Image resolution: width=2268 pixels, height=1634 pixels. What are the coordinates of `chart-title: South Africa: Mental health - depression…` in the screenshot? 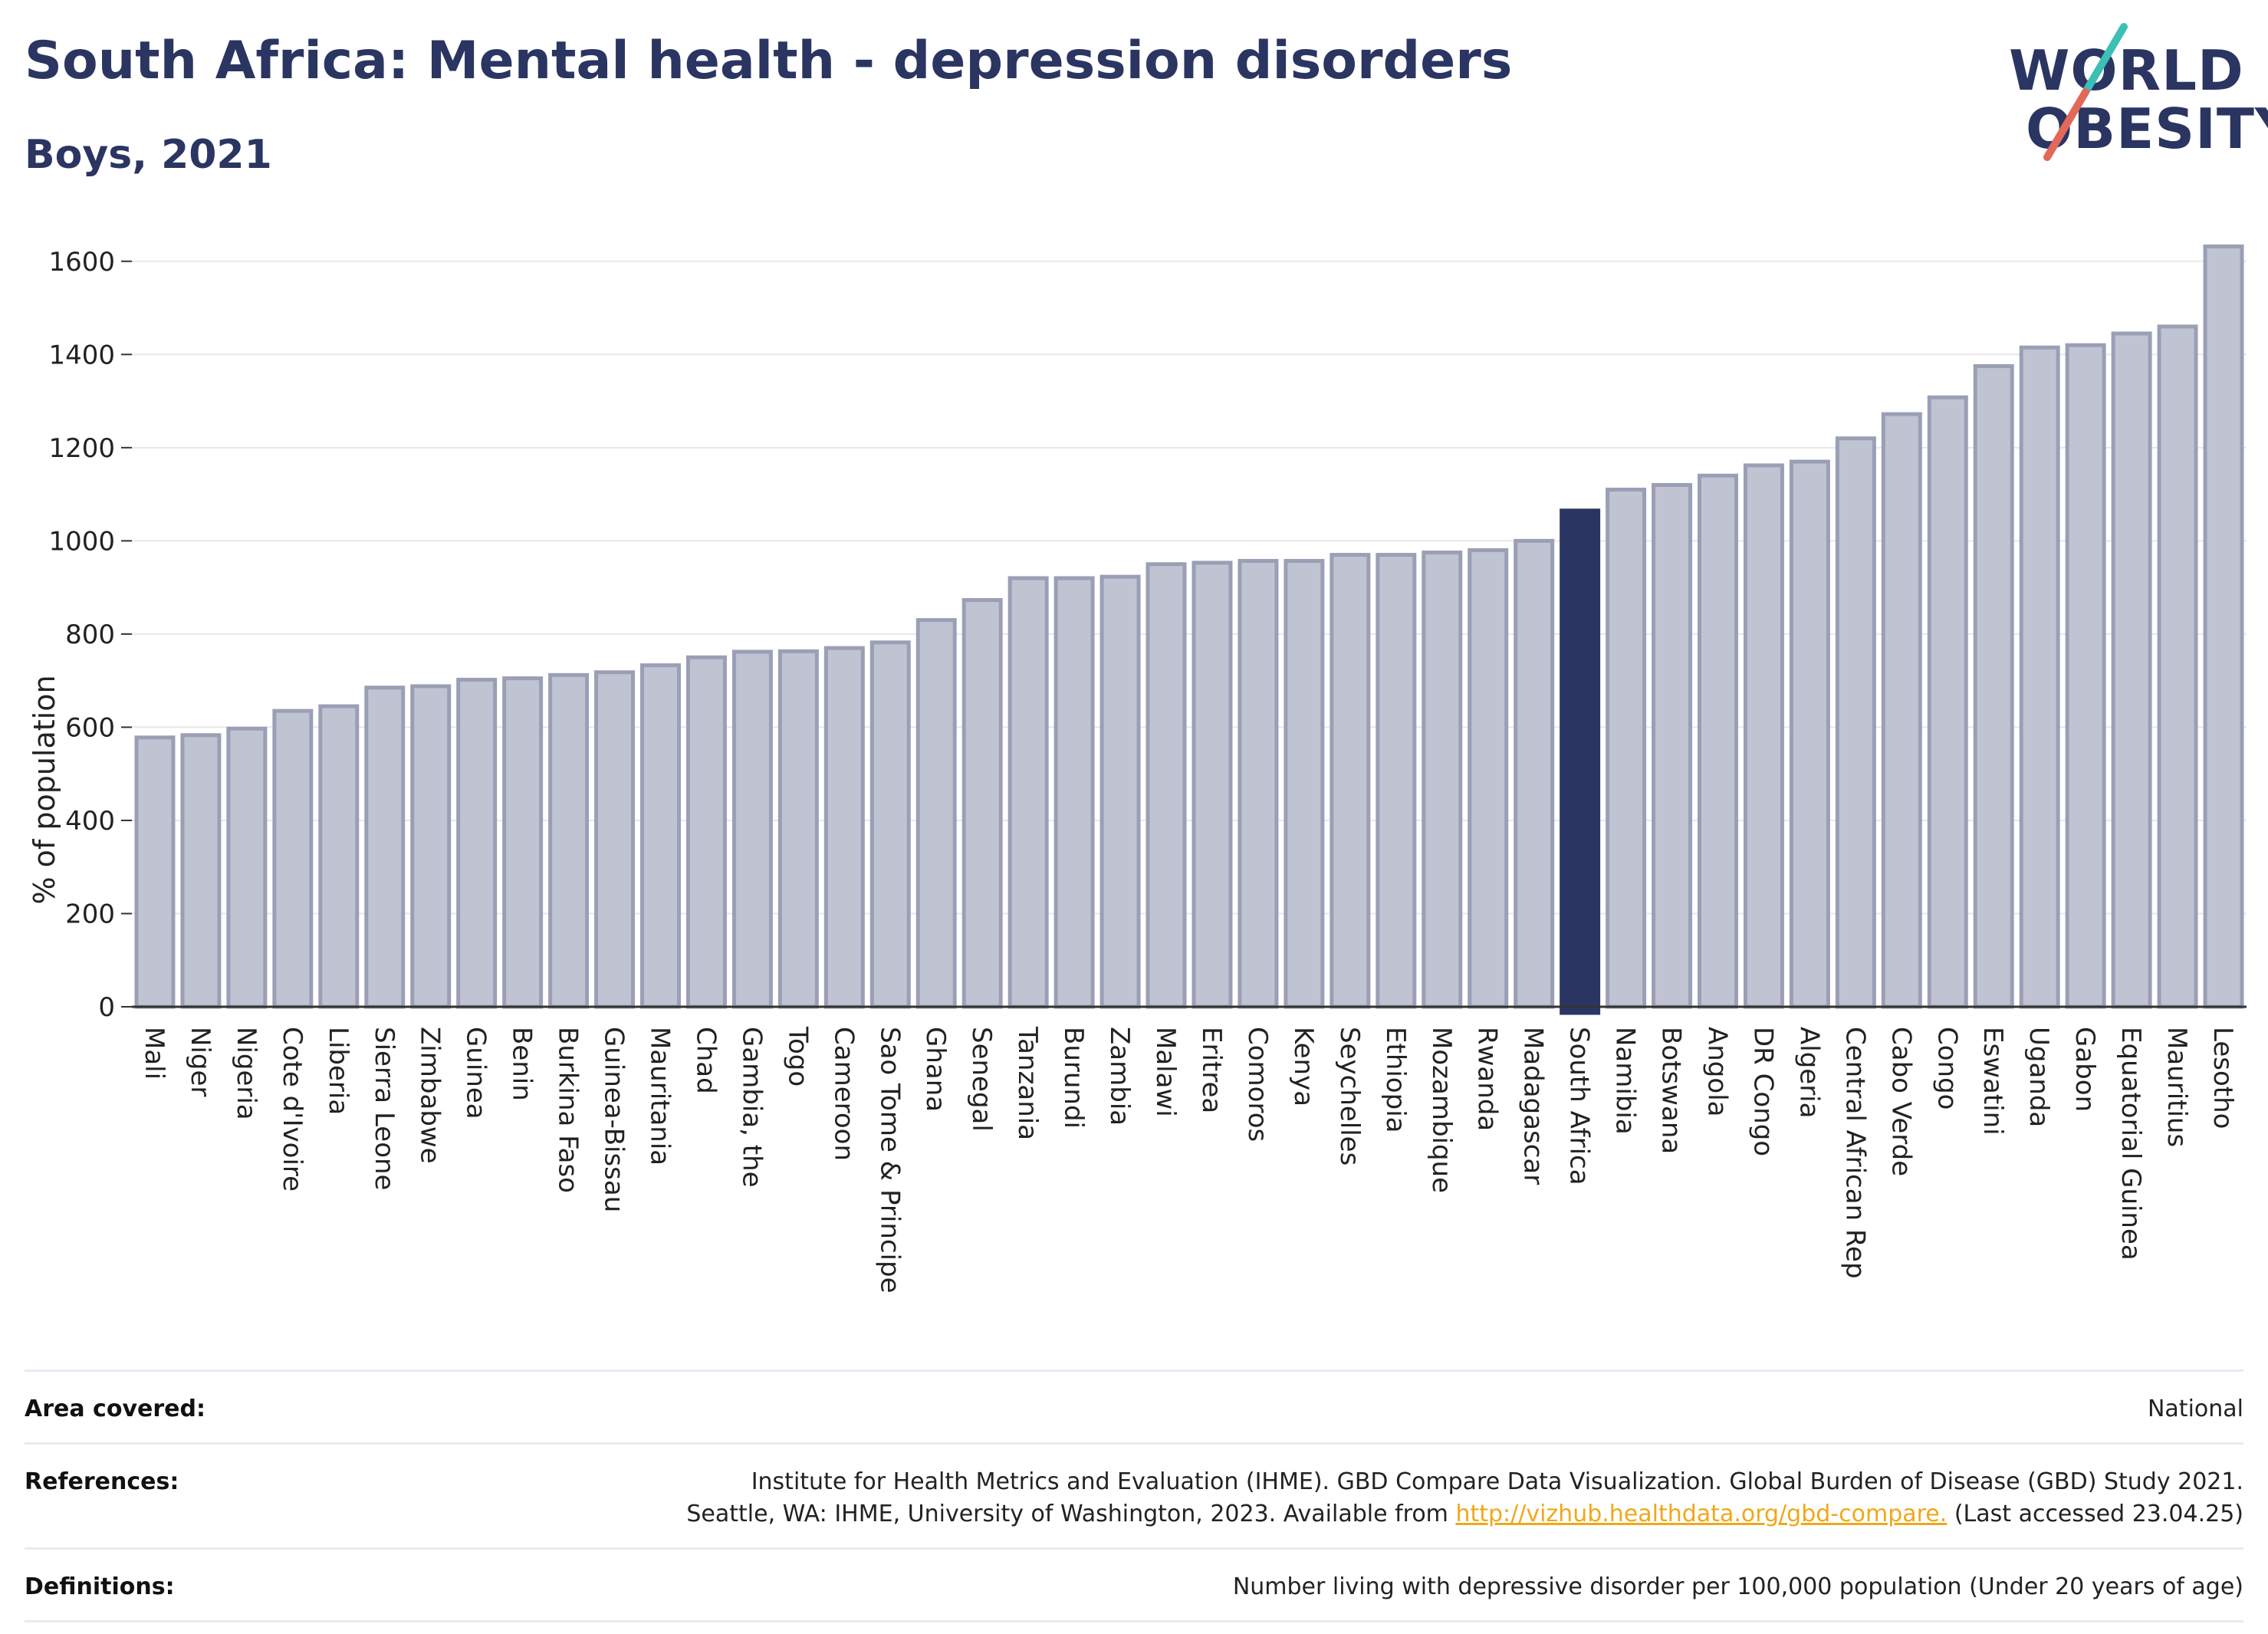 It's located at (769, 61).